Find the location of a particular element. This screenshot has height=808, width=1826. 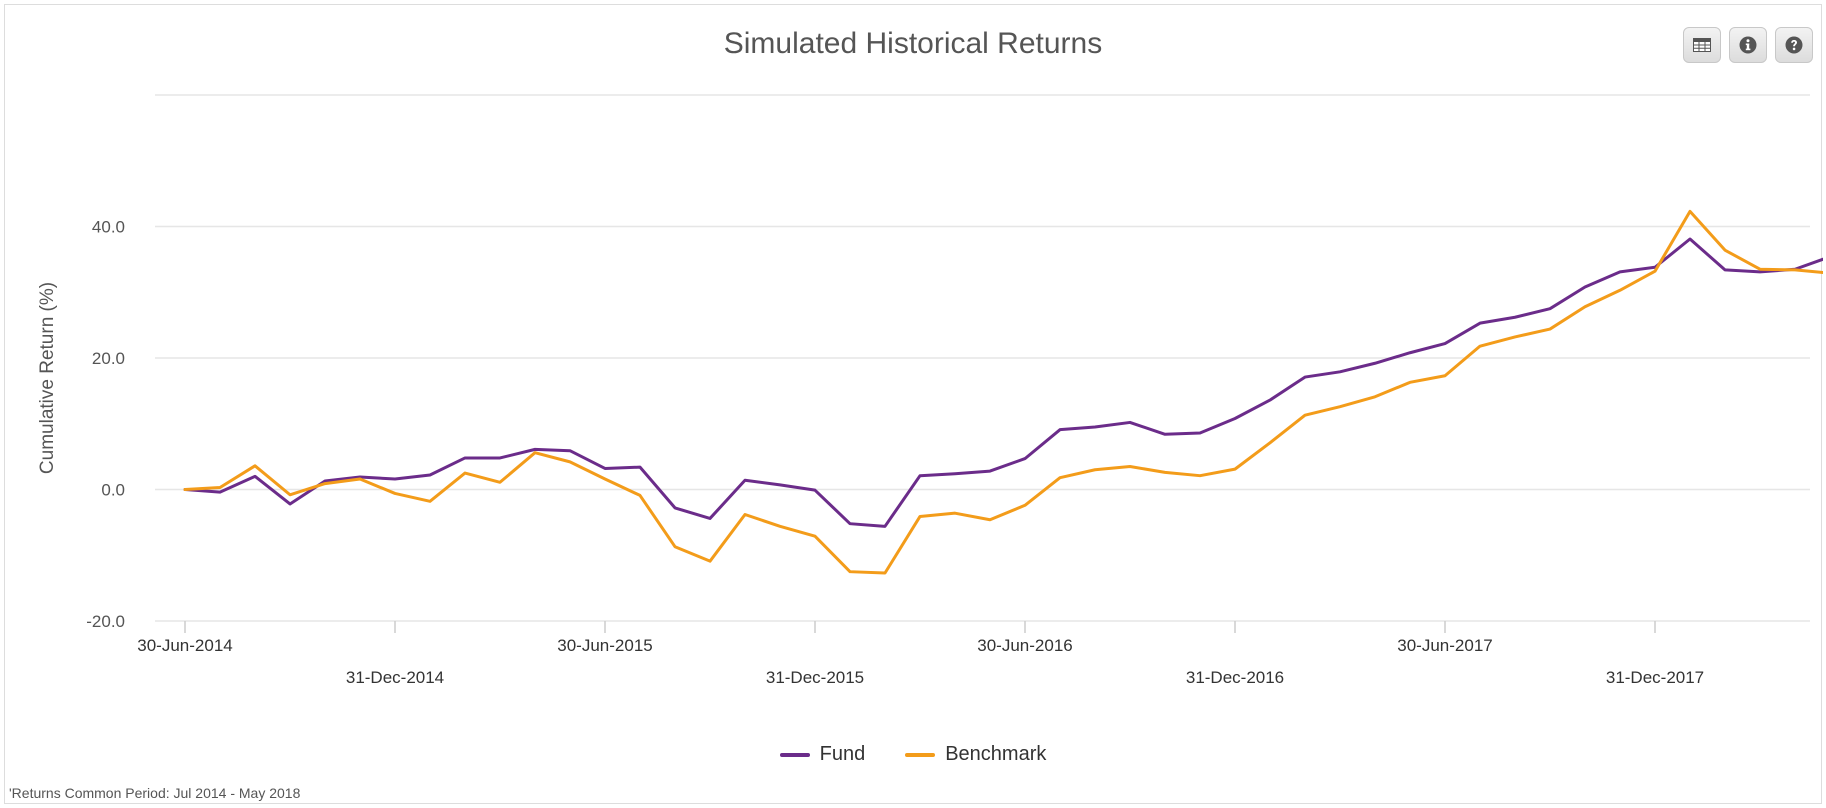

help-icon is located at coordinates (1794, 45).